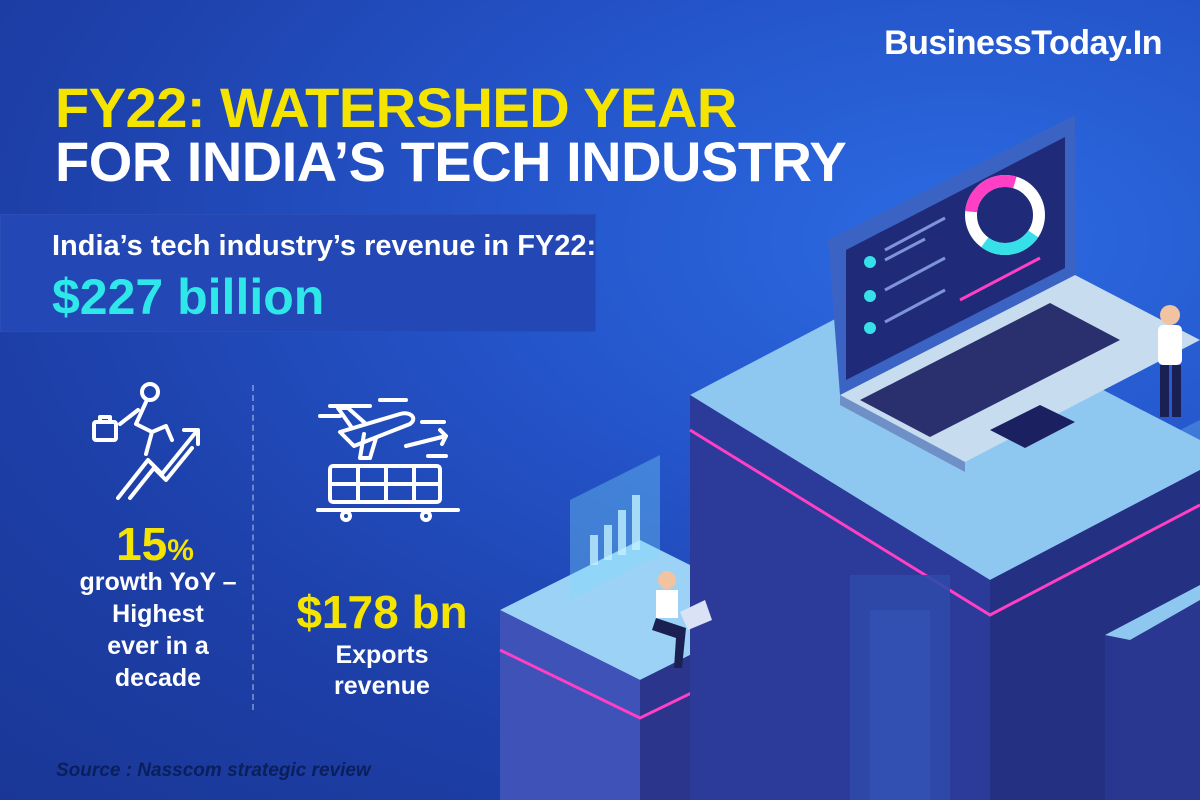  I want to click on businessman-climbing-arrow-icon, so click(146, 441).